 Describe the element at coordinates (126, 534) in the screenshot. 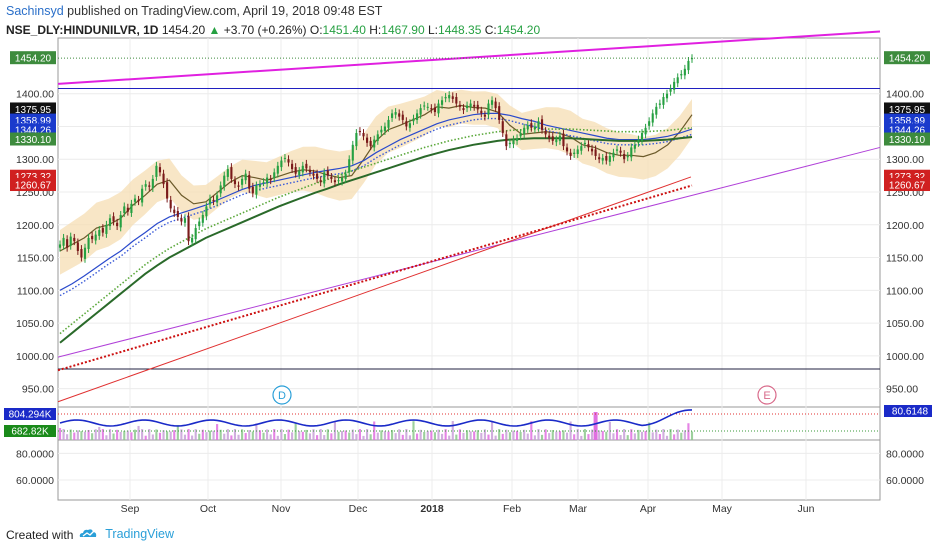

I see `tradingview-logo: TradingView` at that location.